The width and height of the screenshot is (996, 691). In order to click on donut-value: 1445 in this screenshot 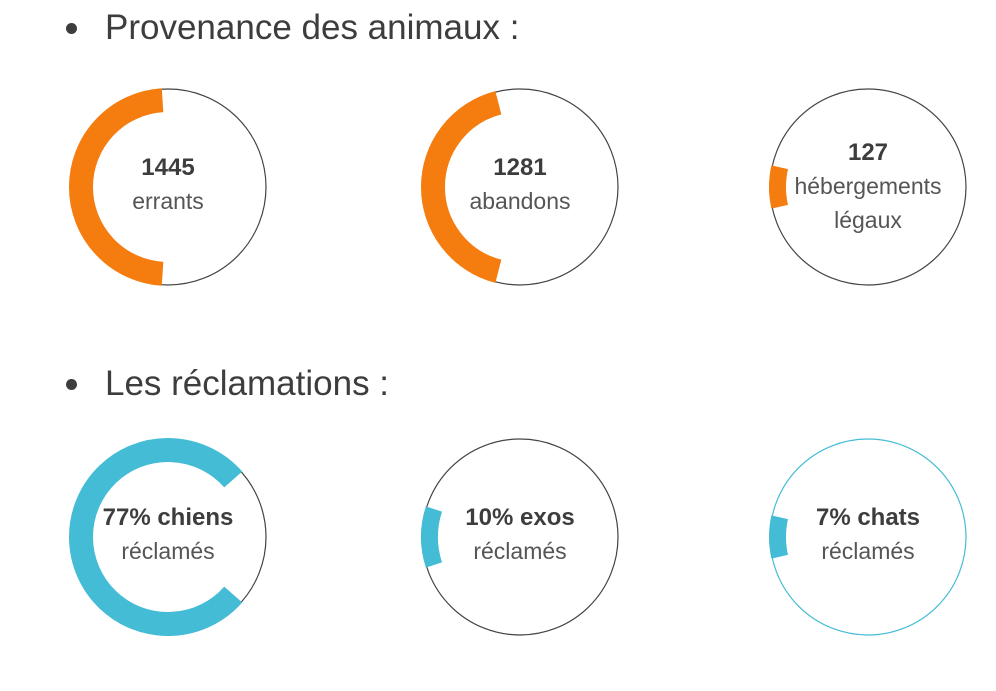, I will do `click(167, 167)`.